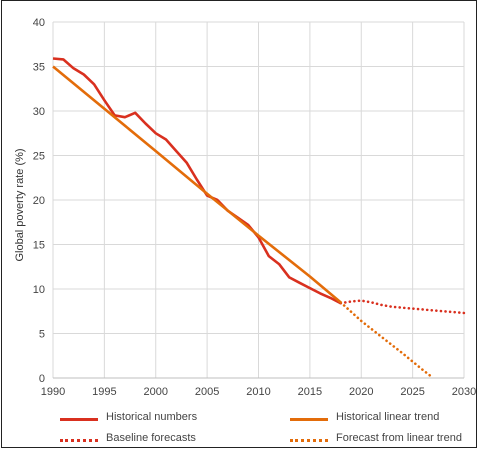  What do you see at coordinates (53, 392) in the screenshot?
I see `x-tick-label: 1990` at bounding box center [53, 392].